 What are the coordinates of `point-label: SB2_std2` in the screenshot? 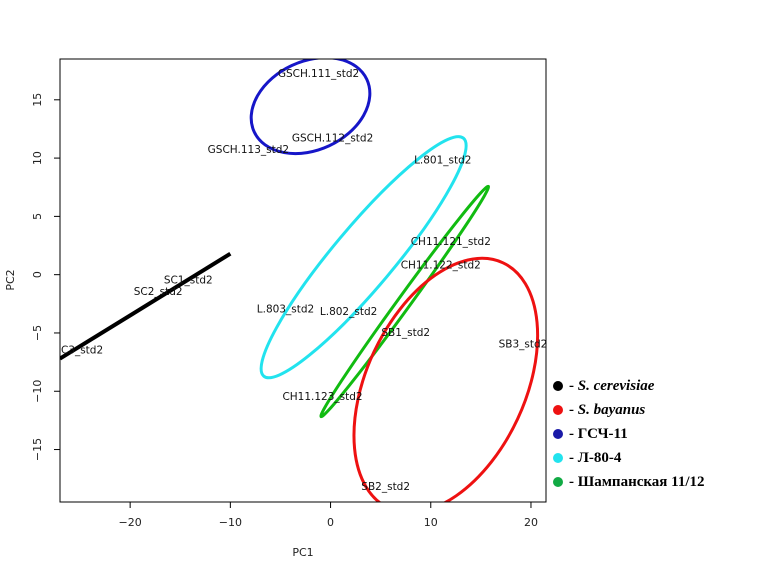 It's located at (385, 487).